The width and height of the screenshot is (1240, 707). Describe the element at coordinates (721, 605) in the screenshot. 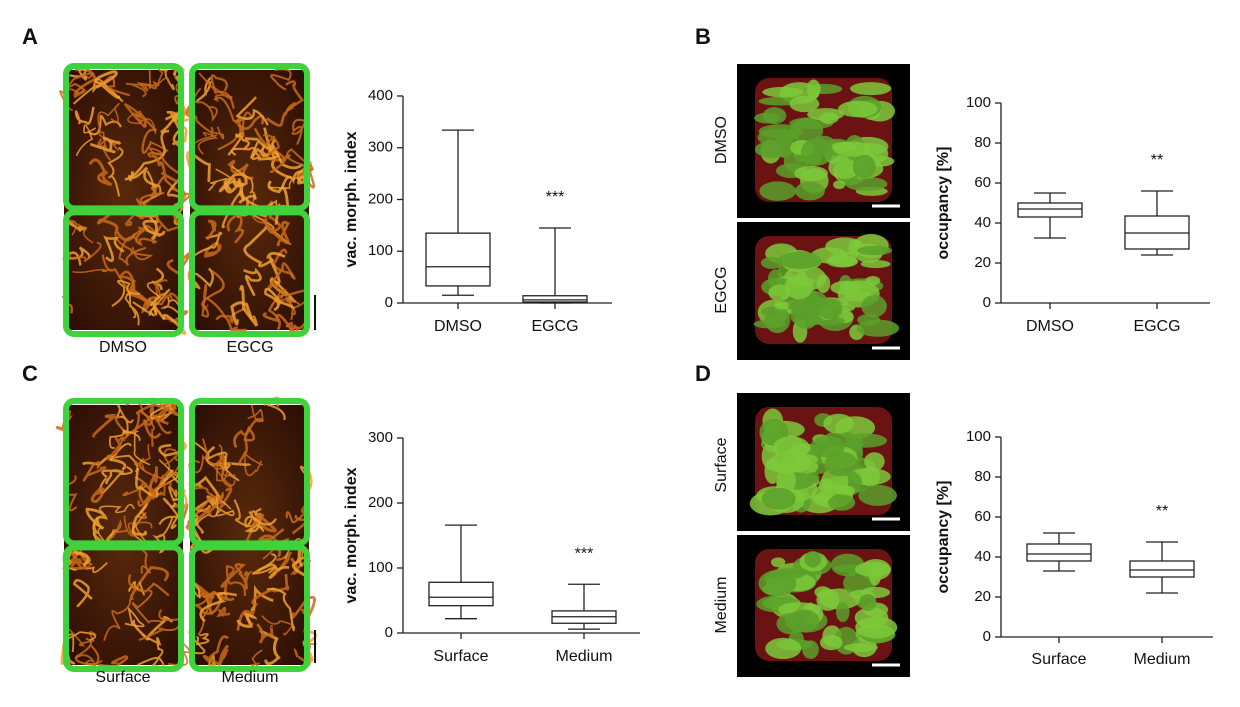

I see `image-caption: Medium` at that location.